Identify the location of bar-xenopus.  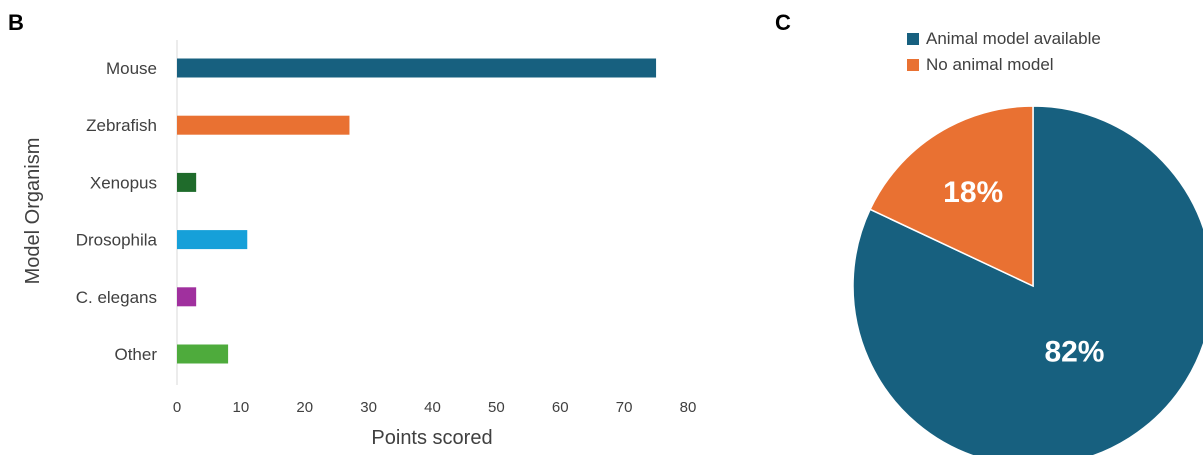
(187, 182).